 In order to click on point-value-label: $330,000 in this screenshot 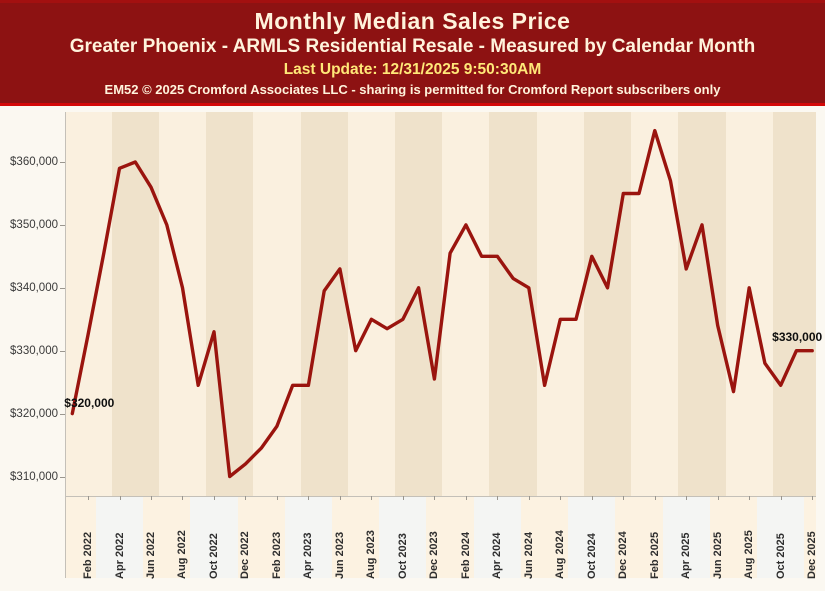, I will do `click(797, 336)`.